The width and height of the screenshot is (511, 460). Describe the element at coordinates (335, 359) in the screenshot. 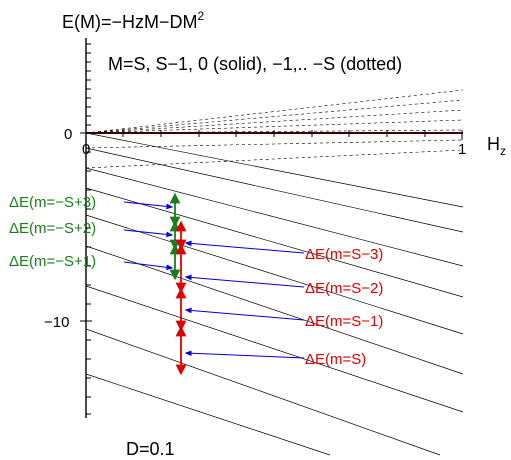

I see `red-label-4: ΔE(m=S)` at that location.